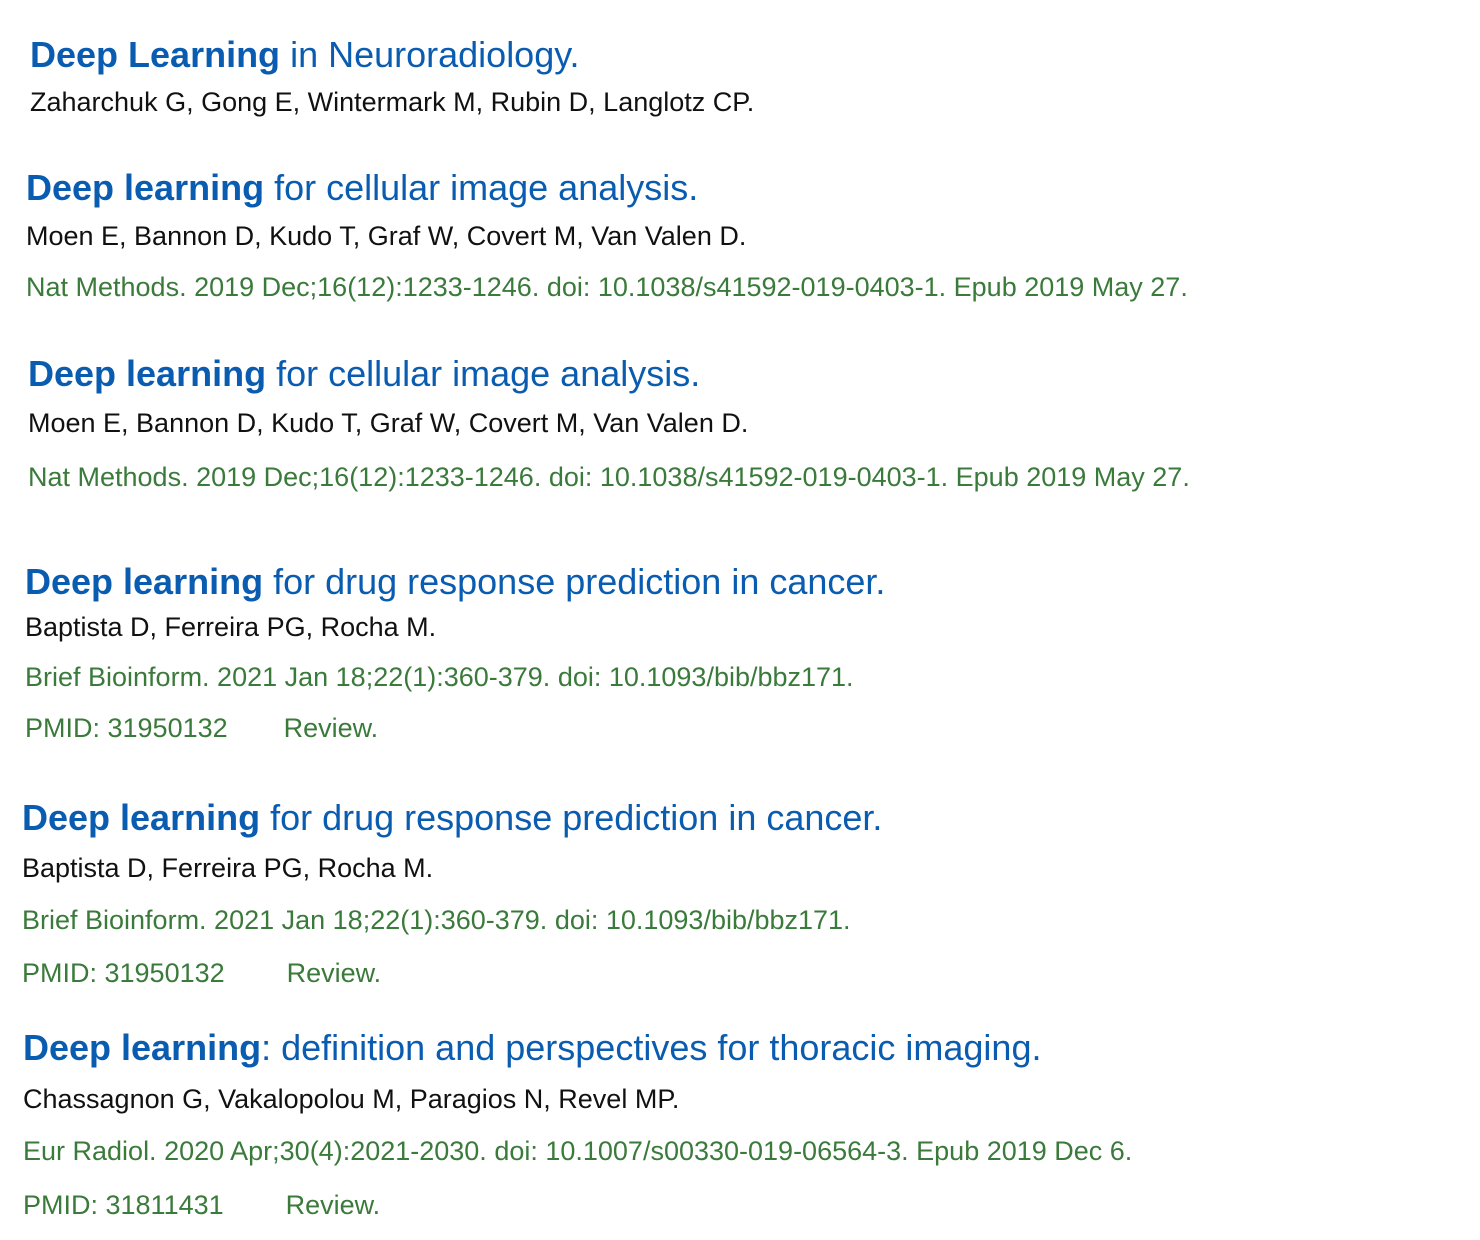 Image resolution: width=1480 pixels, height=1240 pixels. I want to click on result-pmid: PMID: 31811431, so click(123, 1205).